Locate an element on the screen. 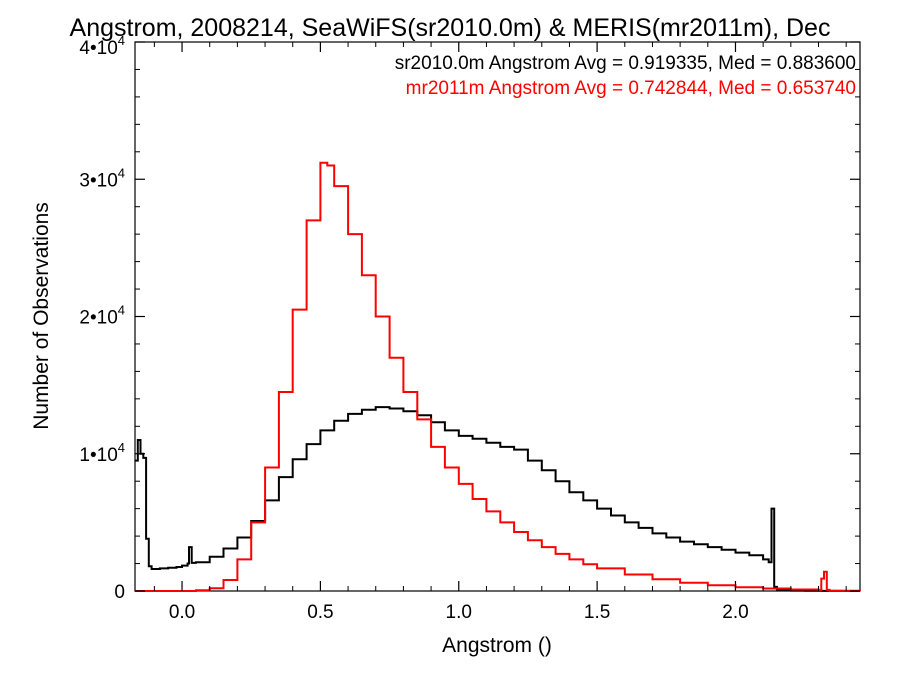 The height and width of the screenshot is (675, 900). y-tick-base: 2•10 is located at coordinates (98, 318).